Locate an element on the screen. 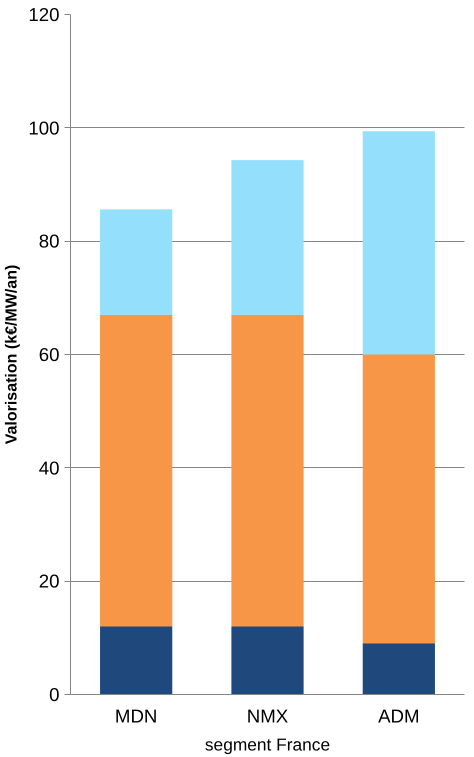 Image resolution: width=474 pixels, height=757 pixels. x-tick-label: ADM is located at coordinates (399, 716).